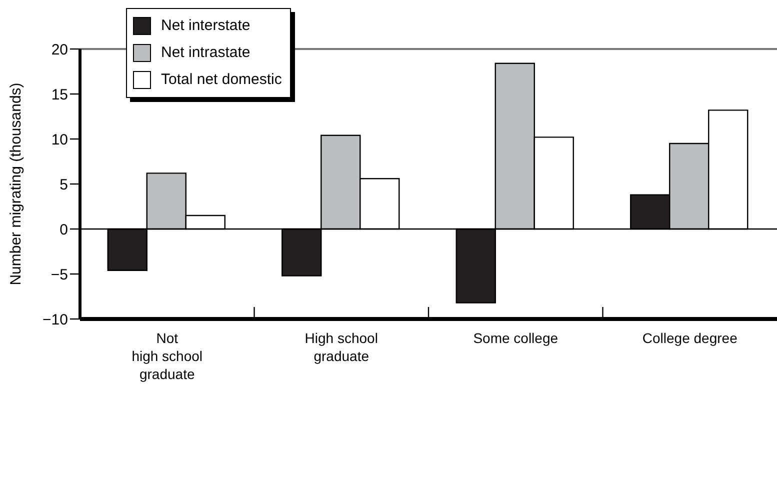  What do you see at coordinates (59, 95) in the screenshot?
I see `y-tick-label: 15` at bounding box center [59, 95].